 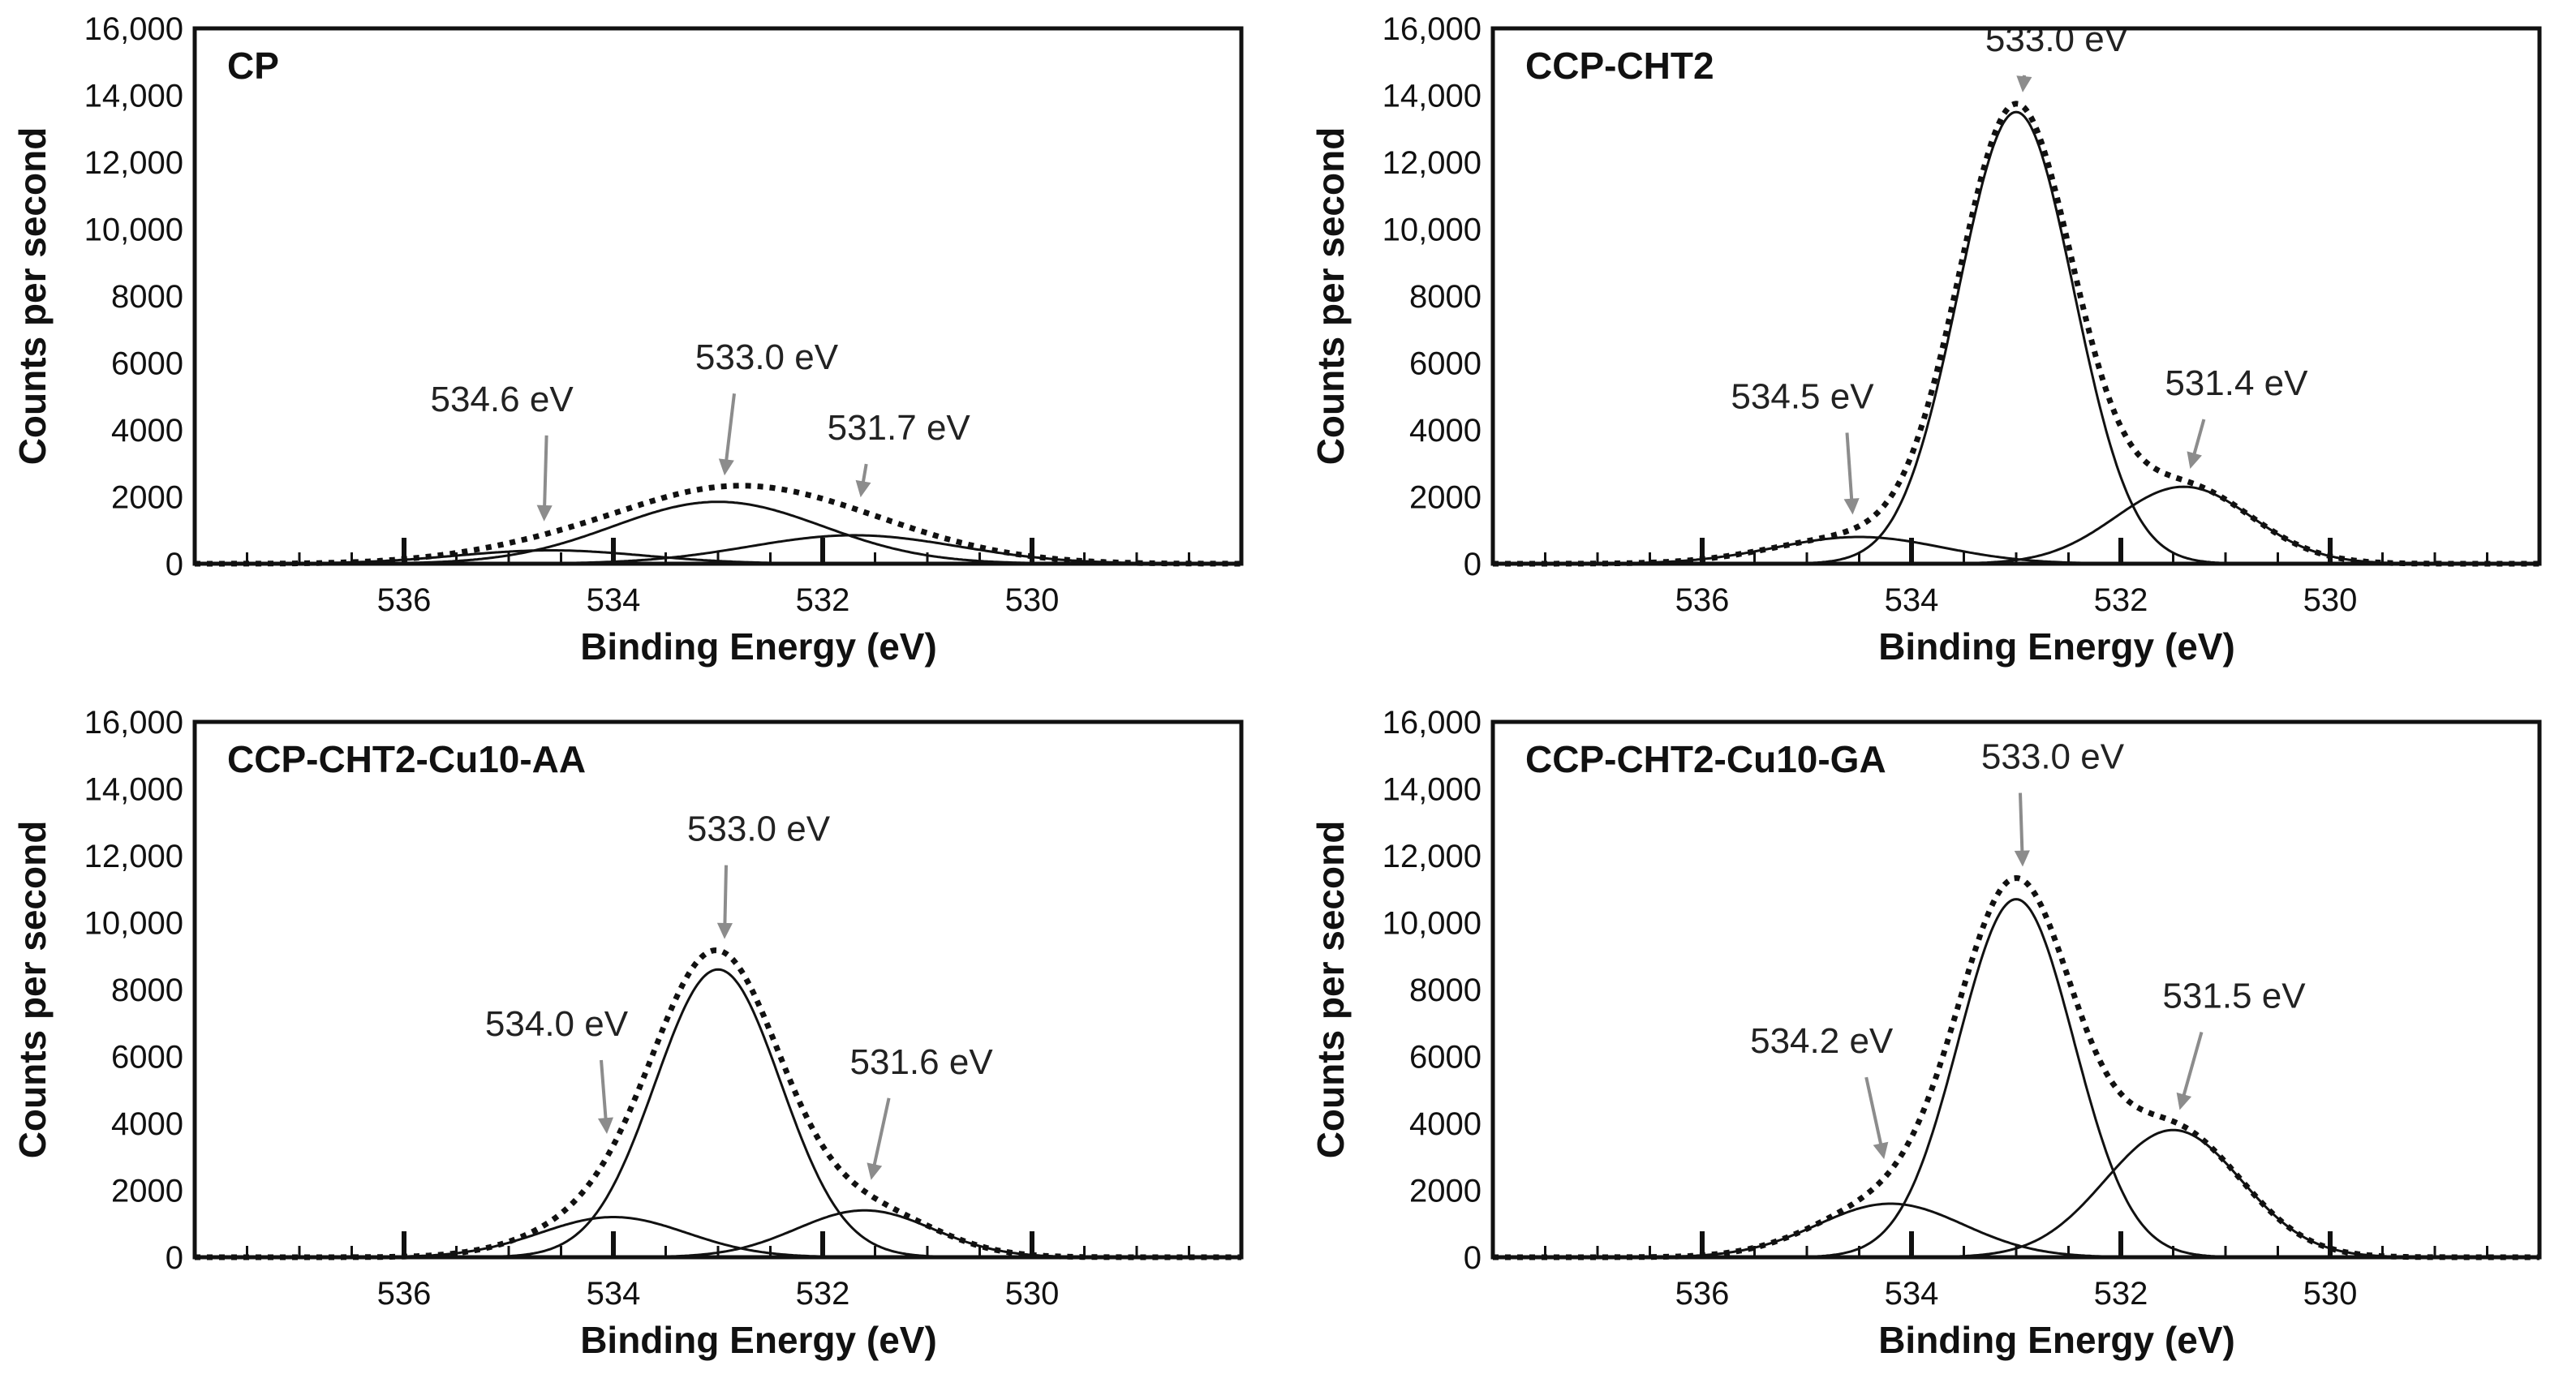 I want to click on peak-energy-label: 531.4 eV, so click(x=2236, y=383).